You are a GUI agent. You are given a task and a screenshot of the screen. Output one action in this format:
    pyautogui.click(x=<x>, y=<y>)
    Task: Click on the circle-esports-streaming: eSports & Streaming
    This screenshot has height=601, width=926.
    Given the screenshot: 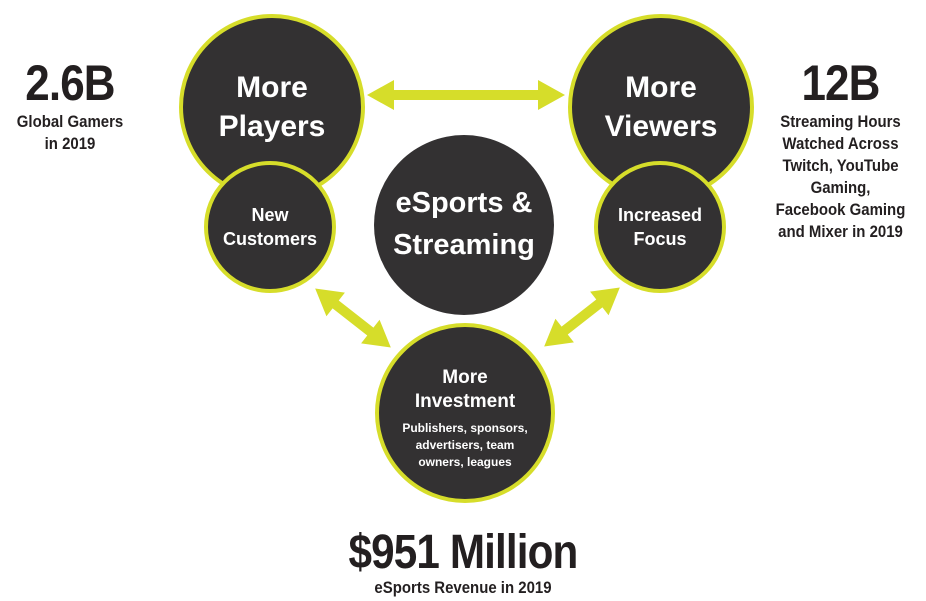 What is the action you would take?
    pyautogui.click(x=464, y=225)
    